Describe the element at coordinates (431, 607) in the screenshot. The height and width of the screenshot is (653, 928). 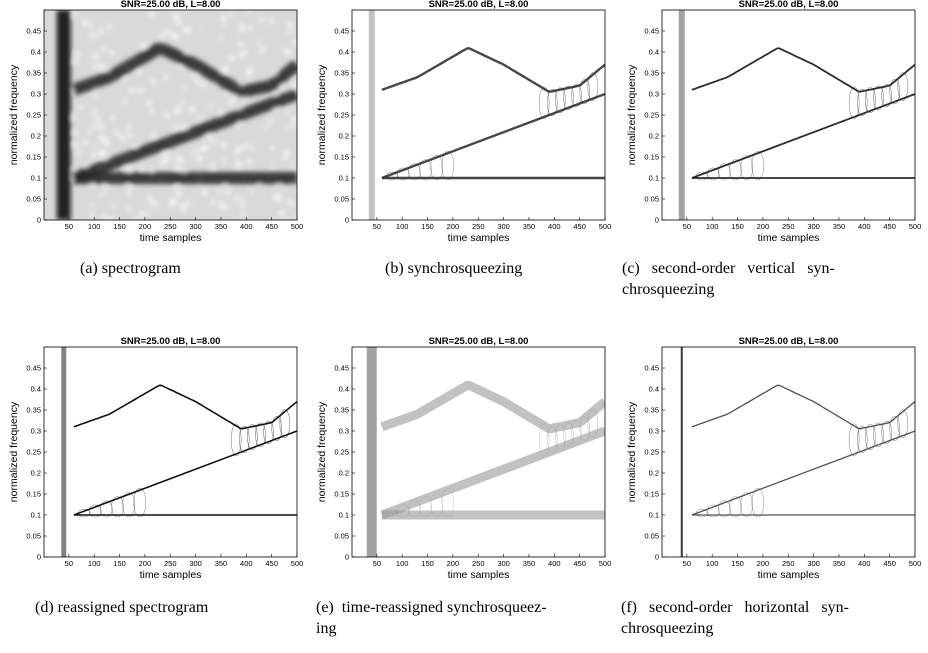
I see `caption-e-line1: (e) time-reassigned synchrosqueez-` at that location.